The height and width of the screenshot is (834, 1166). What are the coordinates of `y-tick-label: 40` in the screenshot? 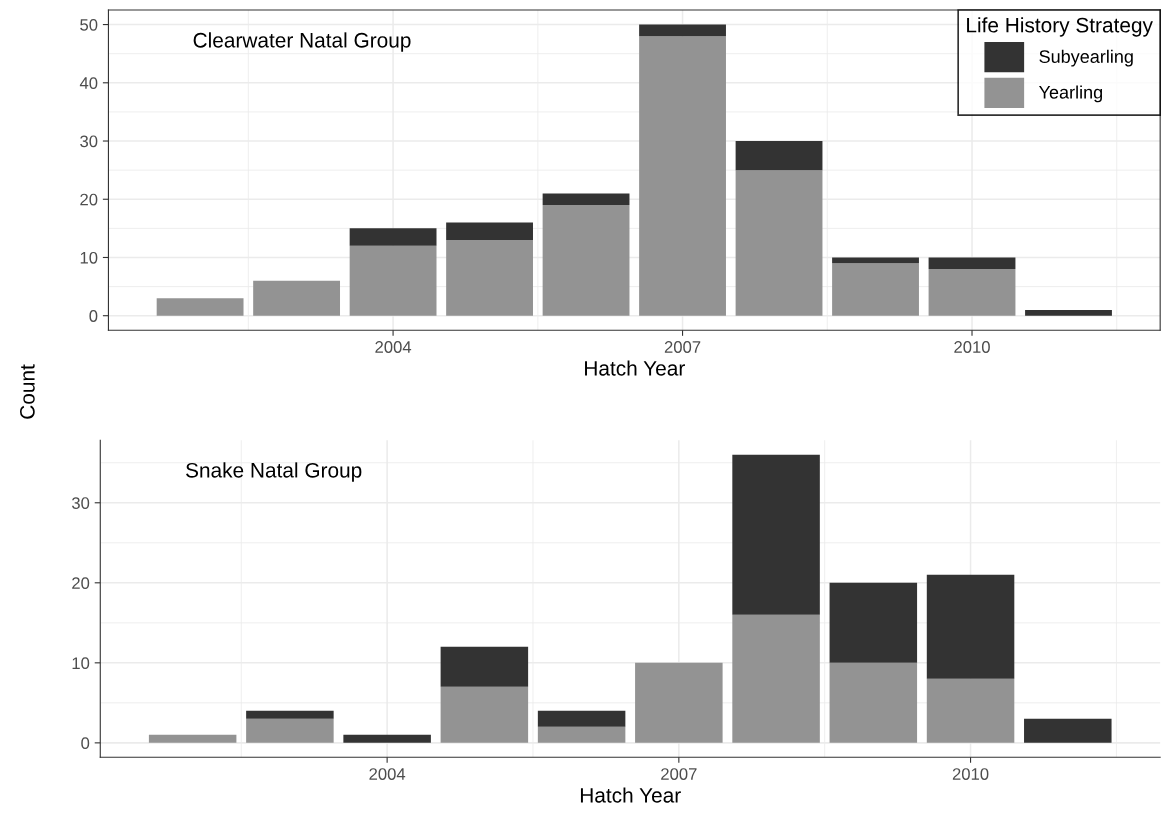 It's located at (88, 83).